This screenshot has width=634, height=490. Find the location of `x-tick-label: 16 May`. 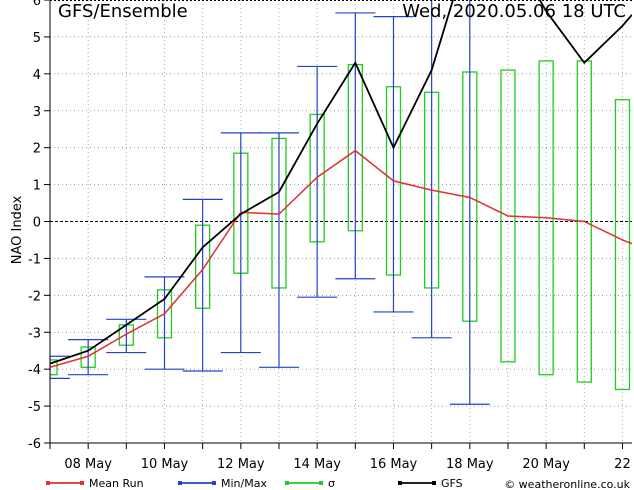

x-tick-label: 16 May is located at coordinates (394, 464).